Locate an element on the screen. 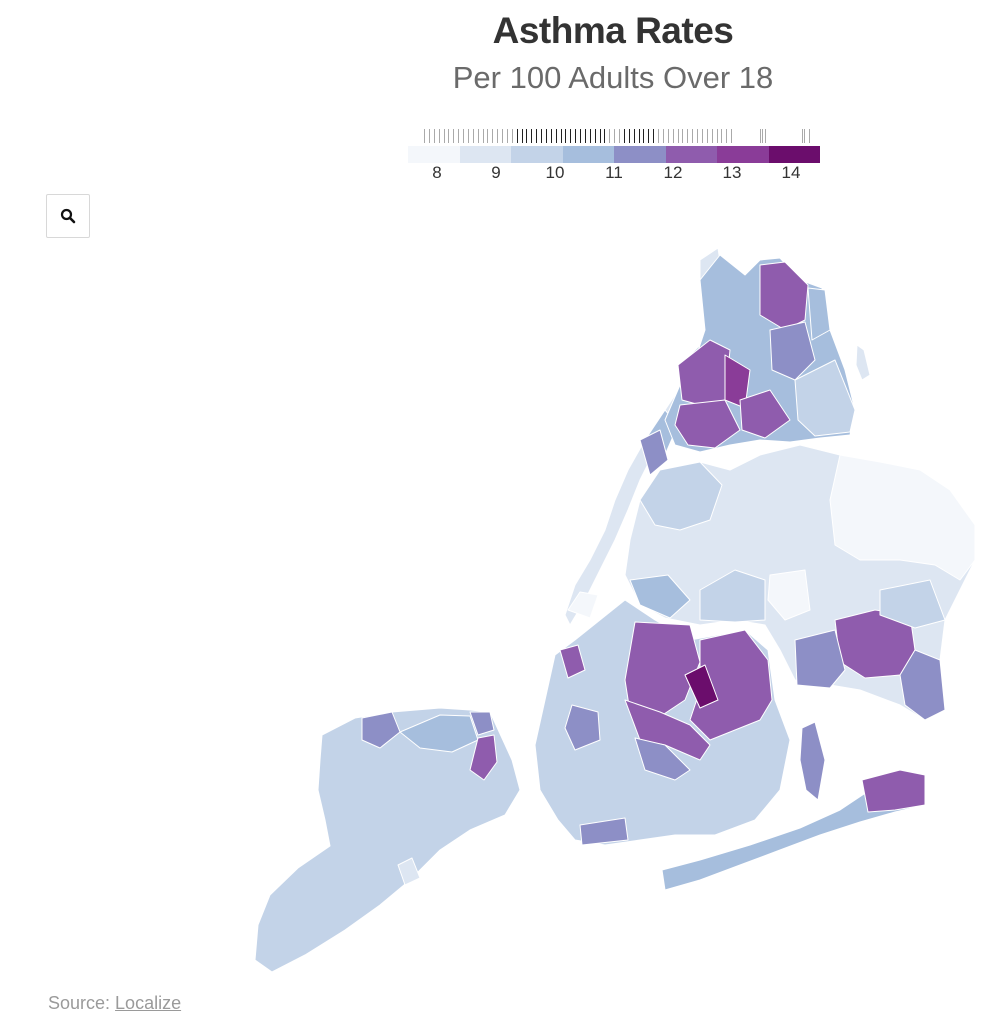 Image resolution: width=1007 pixels, height=1024 pixels. region-bronx-east is located at coordinates (792, 351).